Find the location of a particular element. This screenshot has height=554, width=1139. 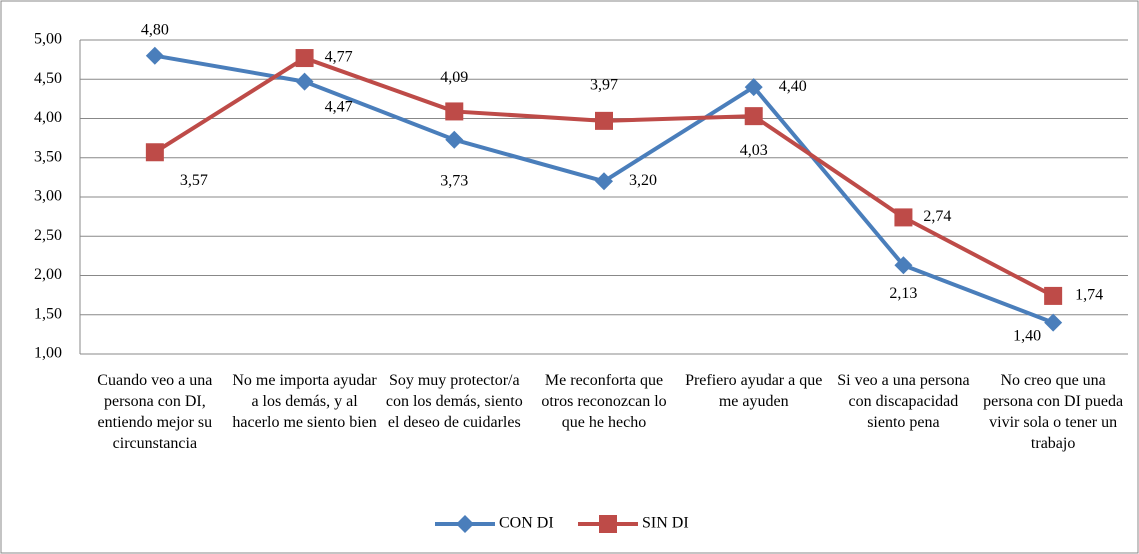

data-label: 4,80 is located at coordinates (155, 29).